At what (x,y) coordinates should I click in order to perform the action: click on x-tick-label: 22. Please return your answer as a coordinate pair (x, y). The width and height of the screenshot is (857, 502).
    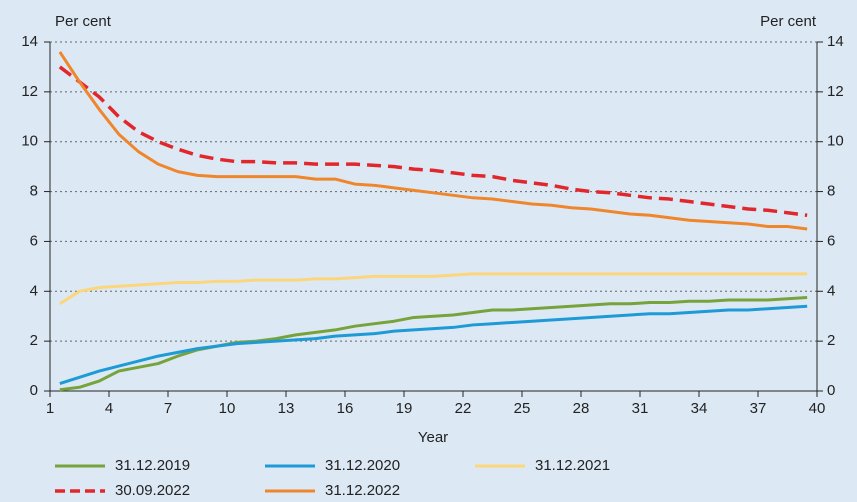
    Looking at the image, I should click on (463, 408).